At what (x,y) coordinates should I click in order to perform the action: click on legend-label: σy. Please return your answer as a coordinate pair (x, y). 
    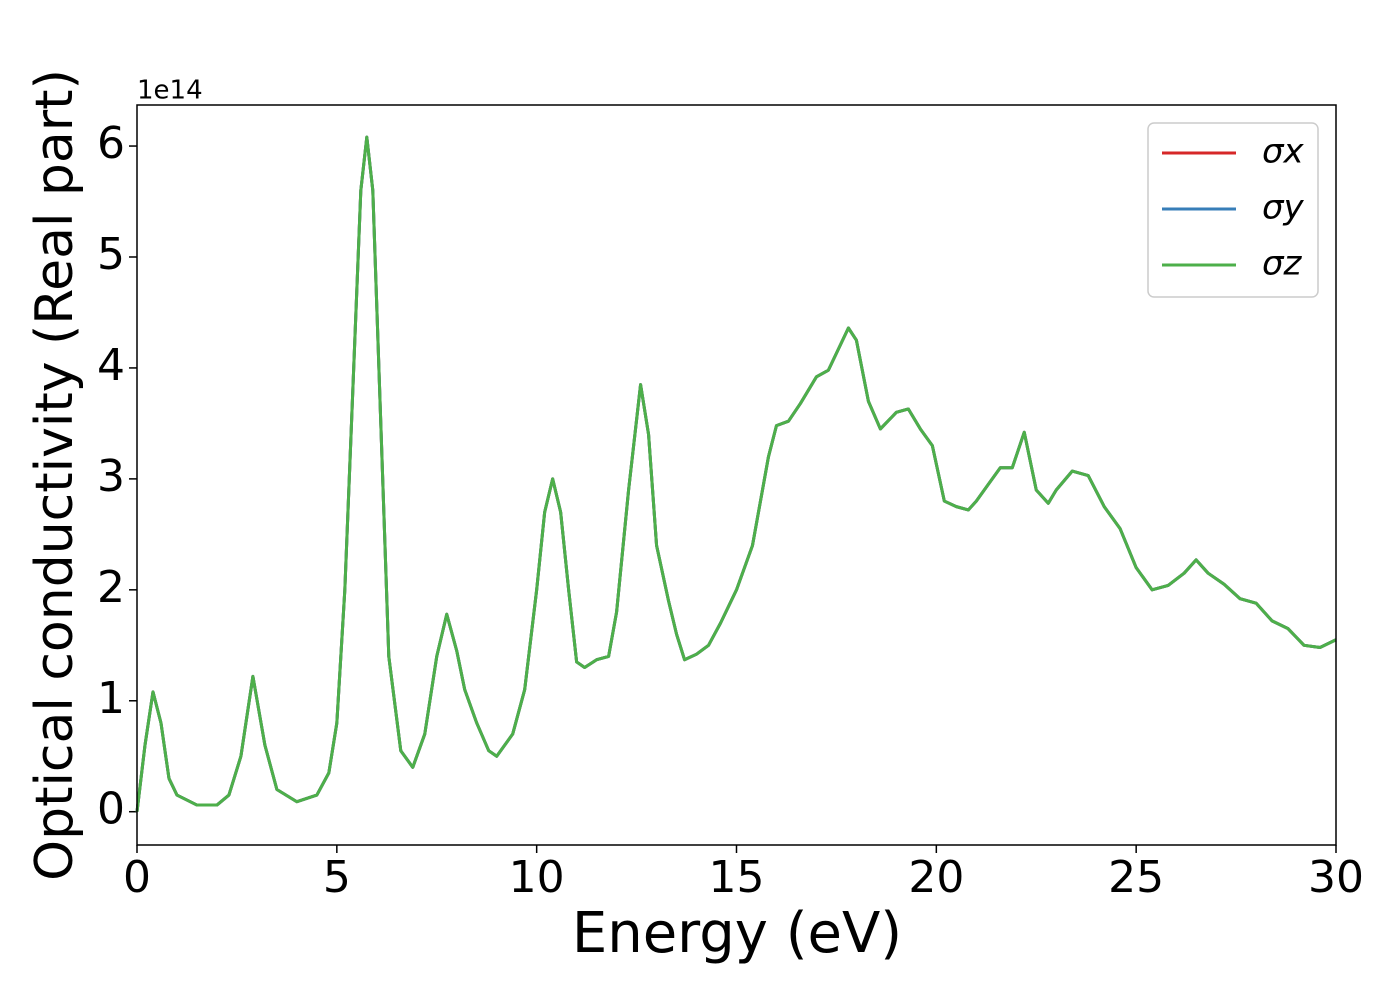
    Looking at the image, I should click on (1283, 208).